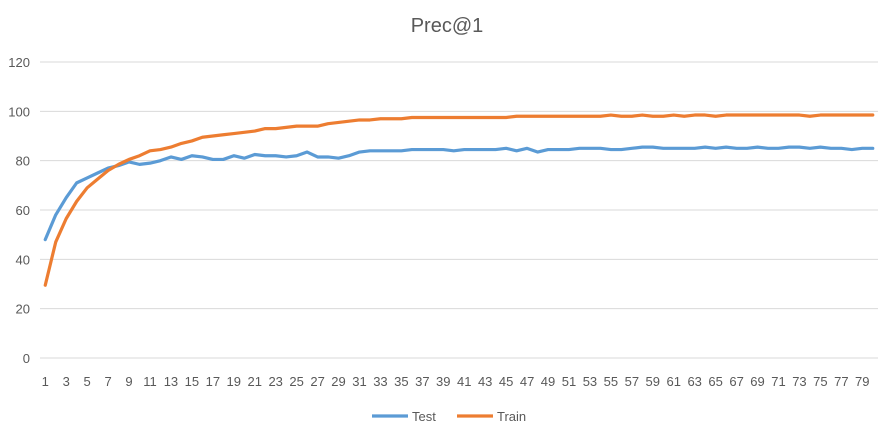  I want to click on x-tick-label: 47, so click(527, 381).